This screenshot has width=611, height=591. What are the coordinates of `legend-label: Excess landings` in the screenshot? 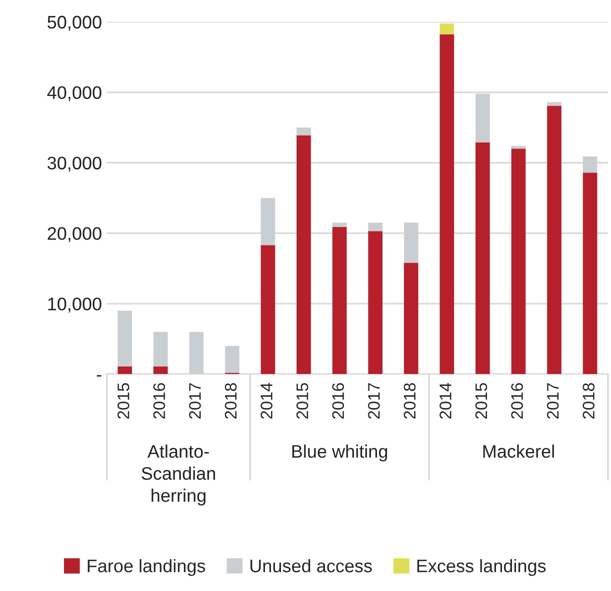 It's located at (481, 567).